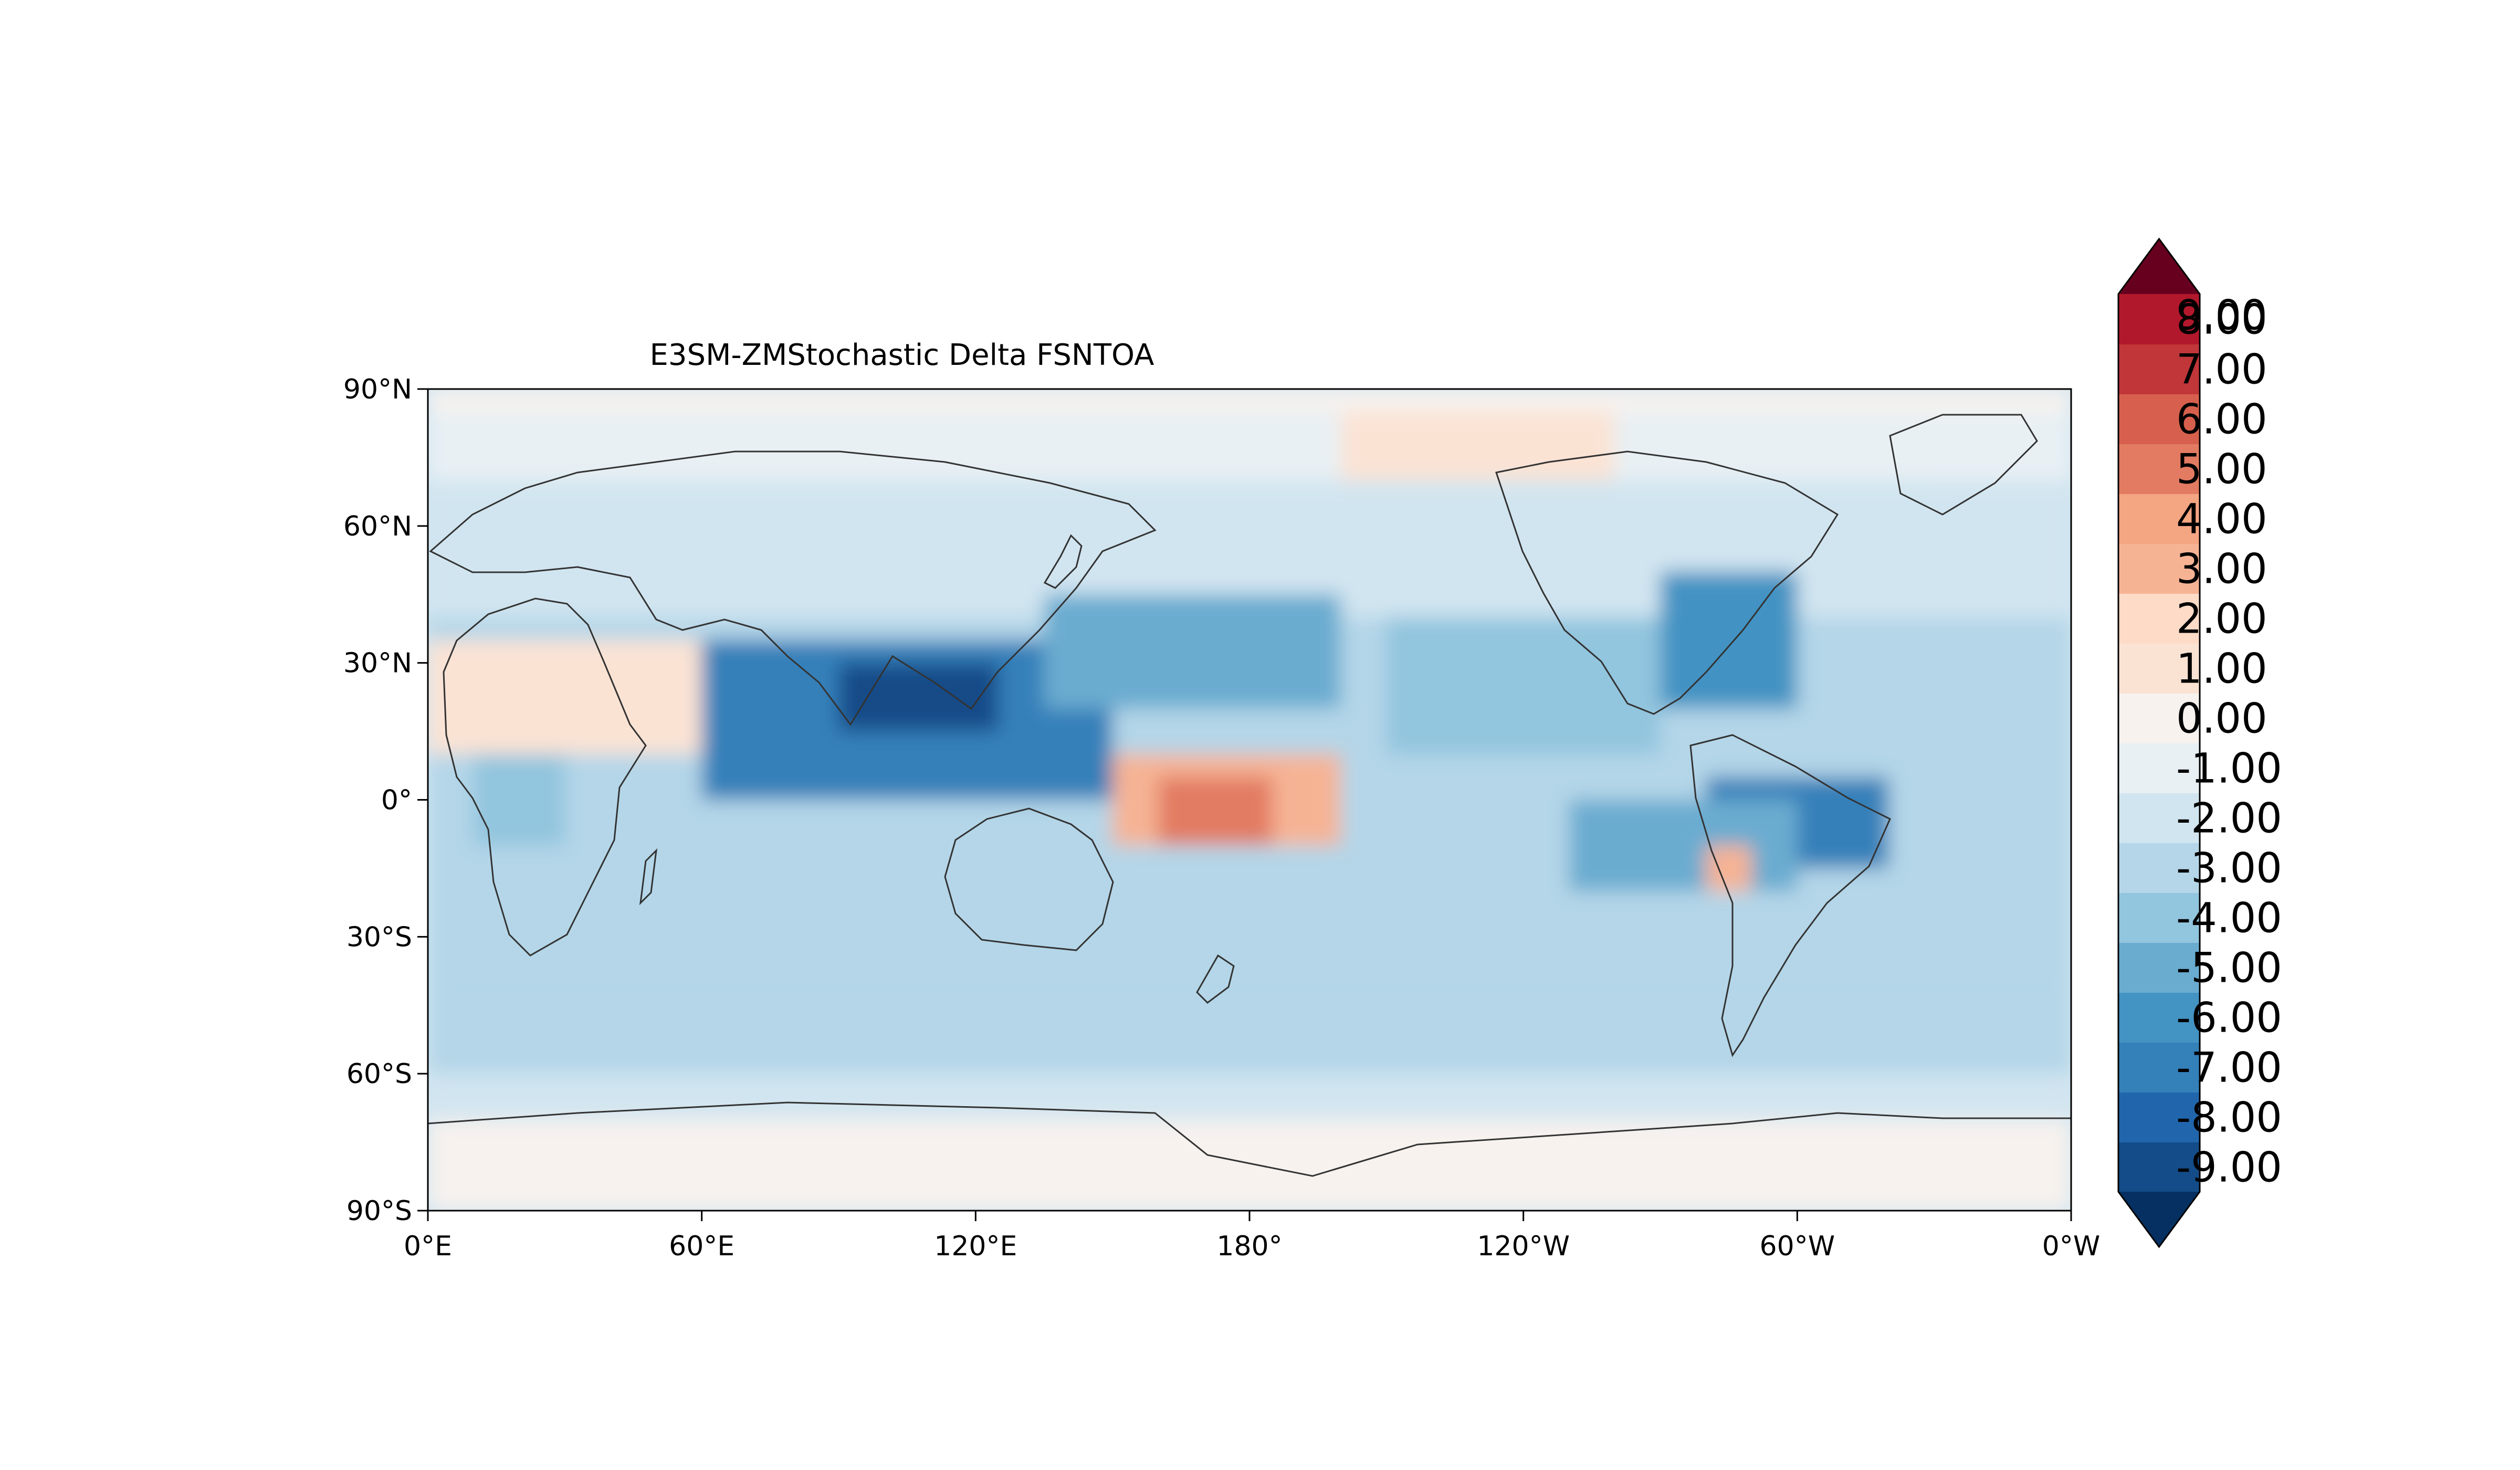  I want to click on x-tick-label: 180°, so click(1249, 1246).